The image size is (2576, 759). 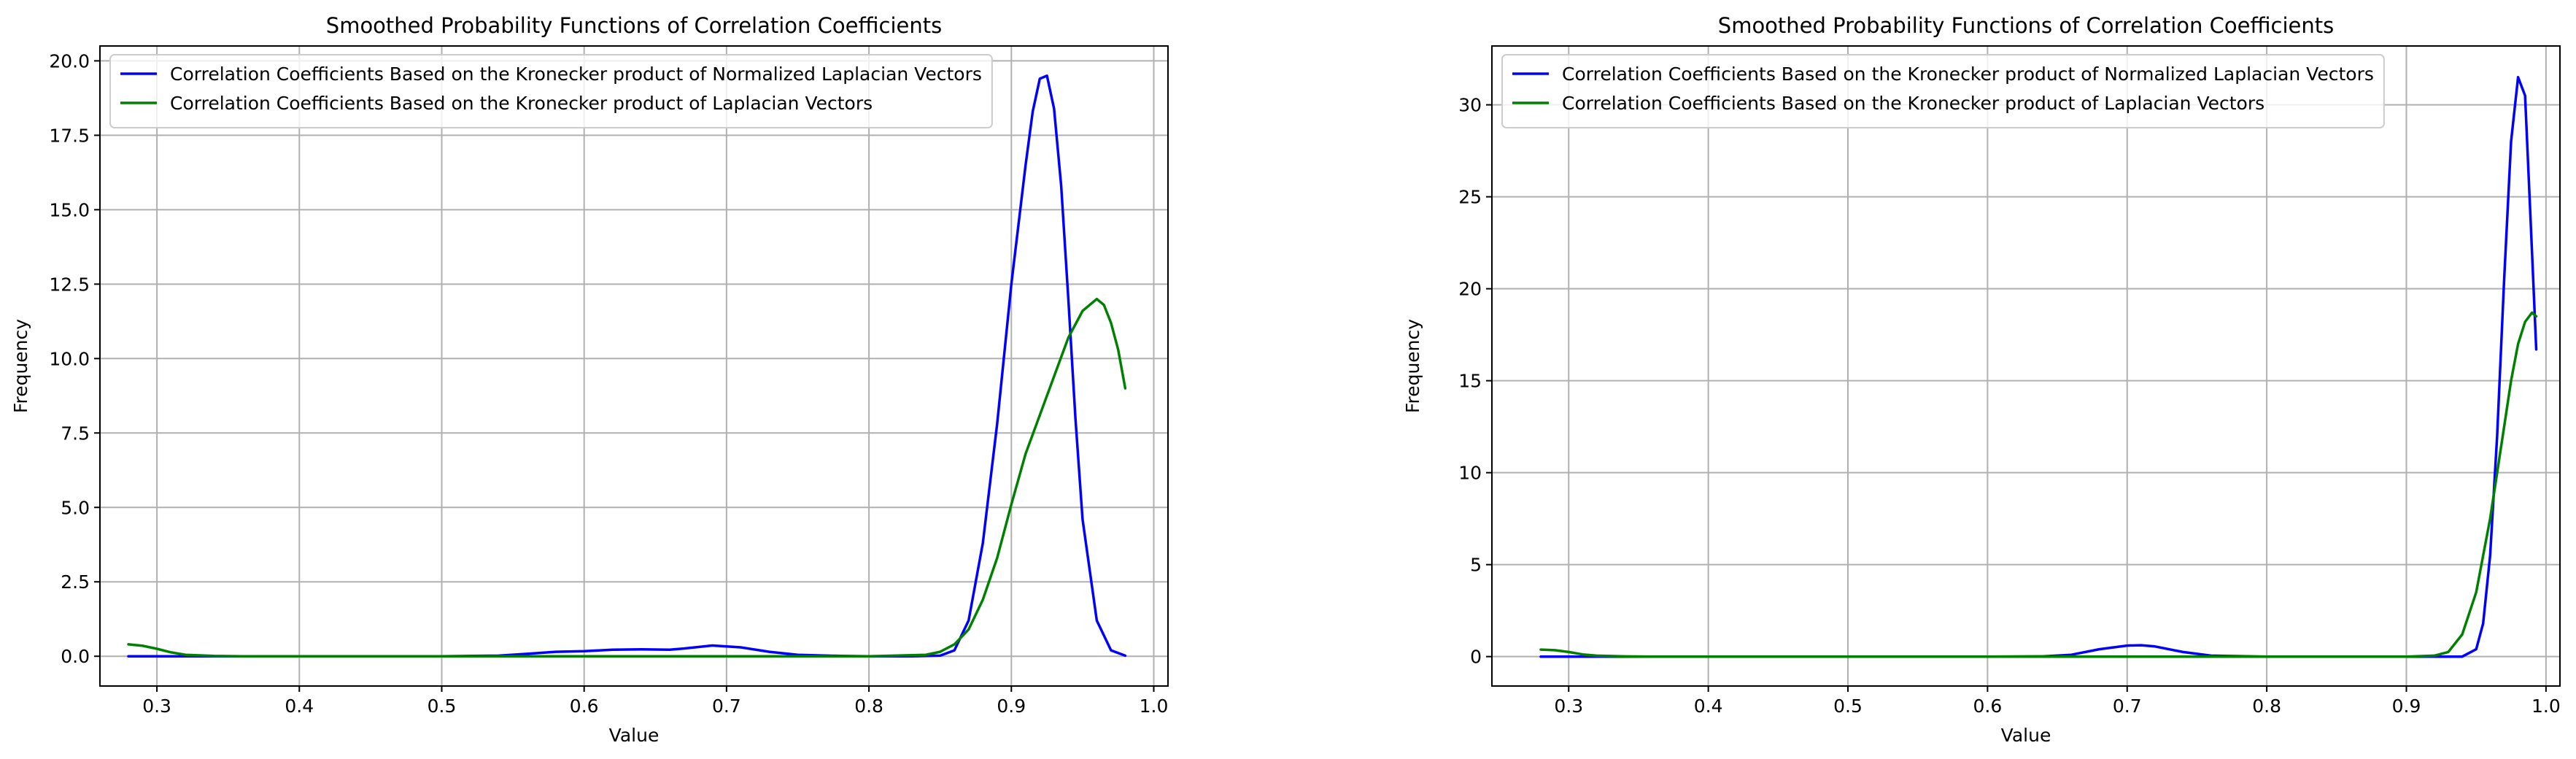 What do you see at coordinates (1470, 289) in the screenshot?
I see `y-tick-label: 20` at bounding box center [1470, 289].